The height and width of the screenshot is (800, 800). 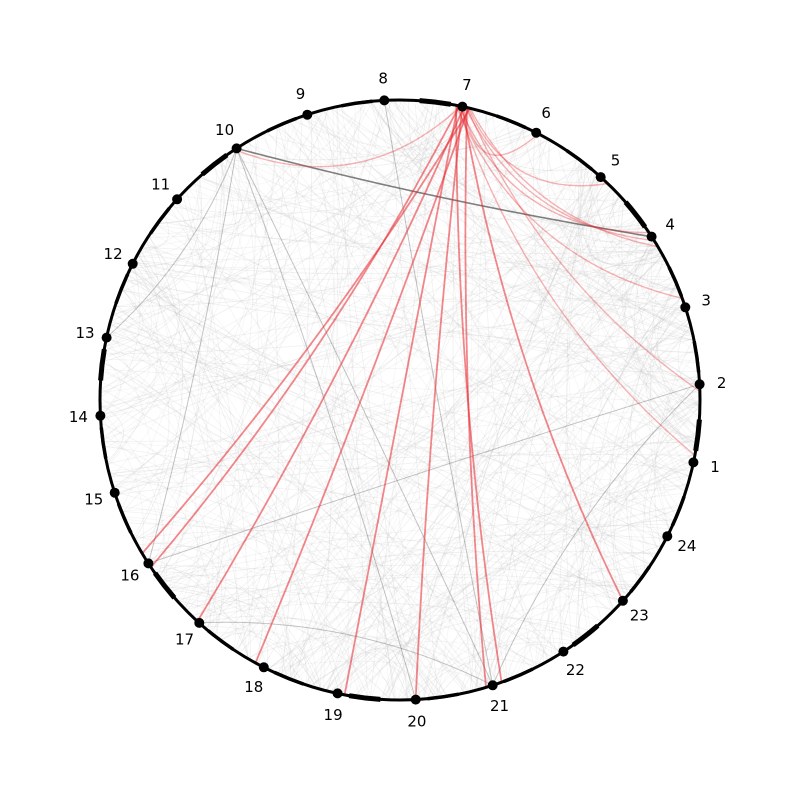 I want to click on node-label-22: 22, so click(x=575, y=670).